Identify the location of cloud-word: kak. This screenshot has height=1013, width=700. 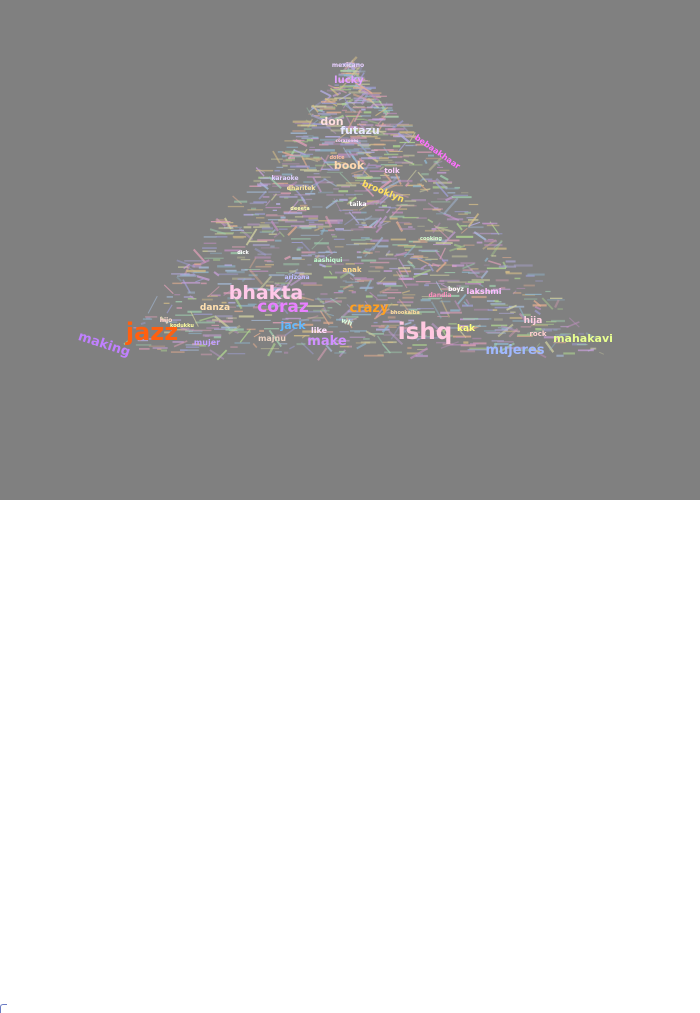
(466, 329).